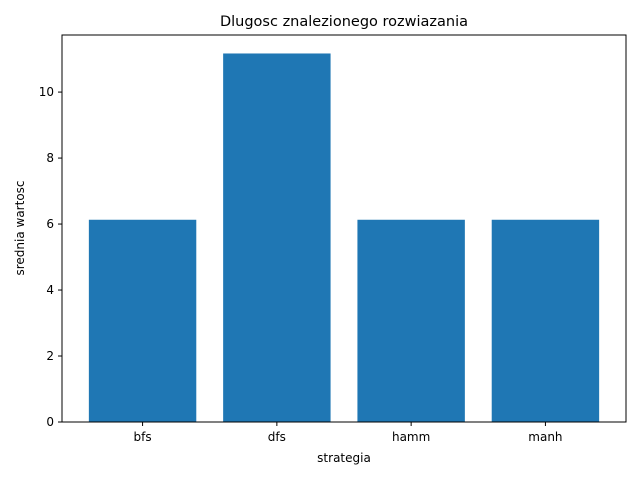 Image resolution: width=640 pixels, height=480 pixels. What do you see at coordinates (277, 437) in the screenshot?
I see `x-tick-label-dfs: dfs` at bounding box center [277, 437].